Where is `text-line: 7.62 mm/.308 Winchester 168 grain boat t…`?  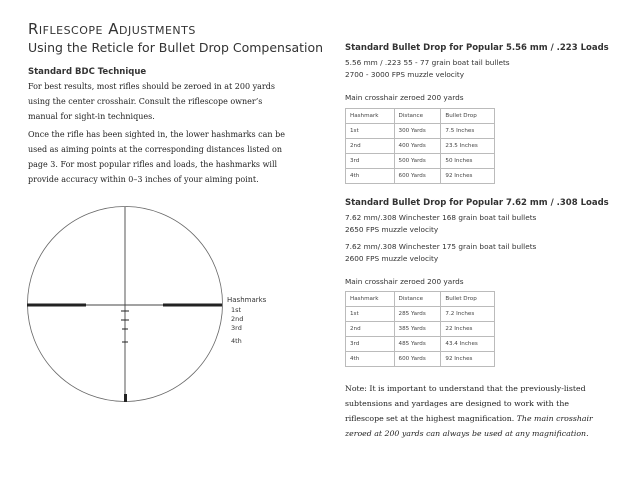 text-line: 7.62 mm/.308 Winchester 168 grain boat t… is located at coordinates (441, 217).